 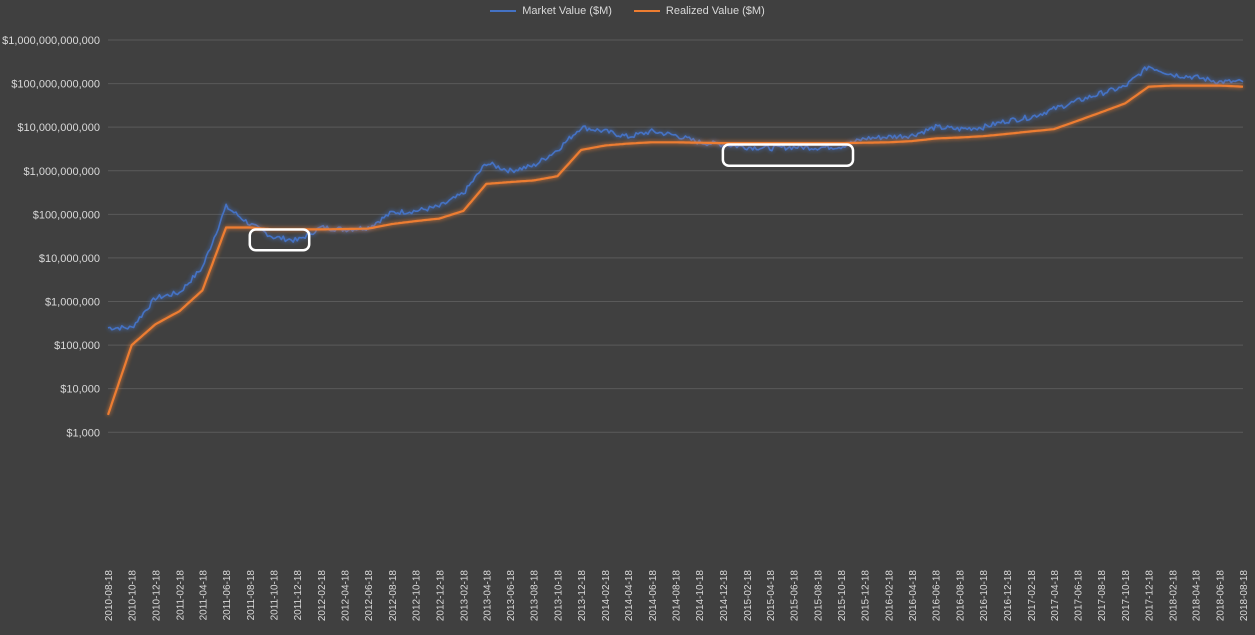 I want to click on x-tick-label: 2014-08-18, so click(x=677, y=596).